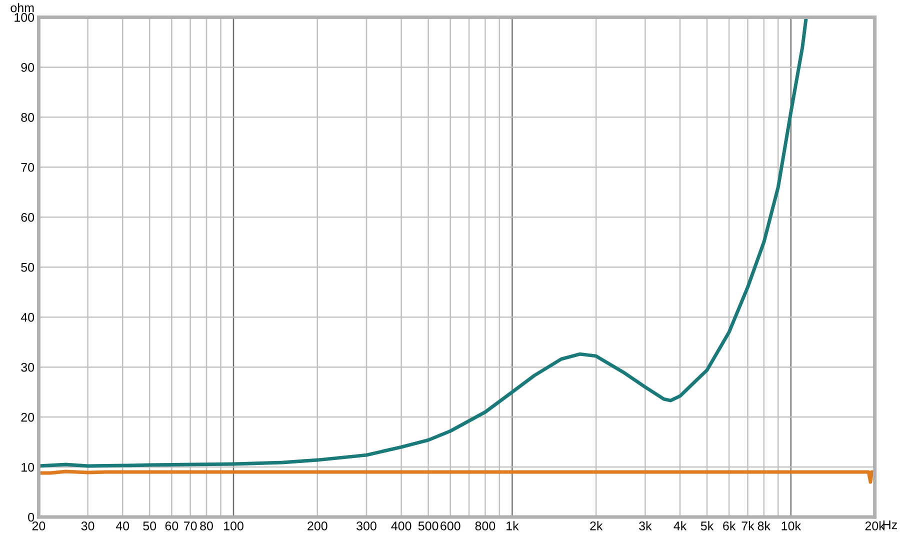  What do you see at coordinates (791, 525) in the screenshot?
I see `x-tick-label: 10k` at bounding box center [791, 525].